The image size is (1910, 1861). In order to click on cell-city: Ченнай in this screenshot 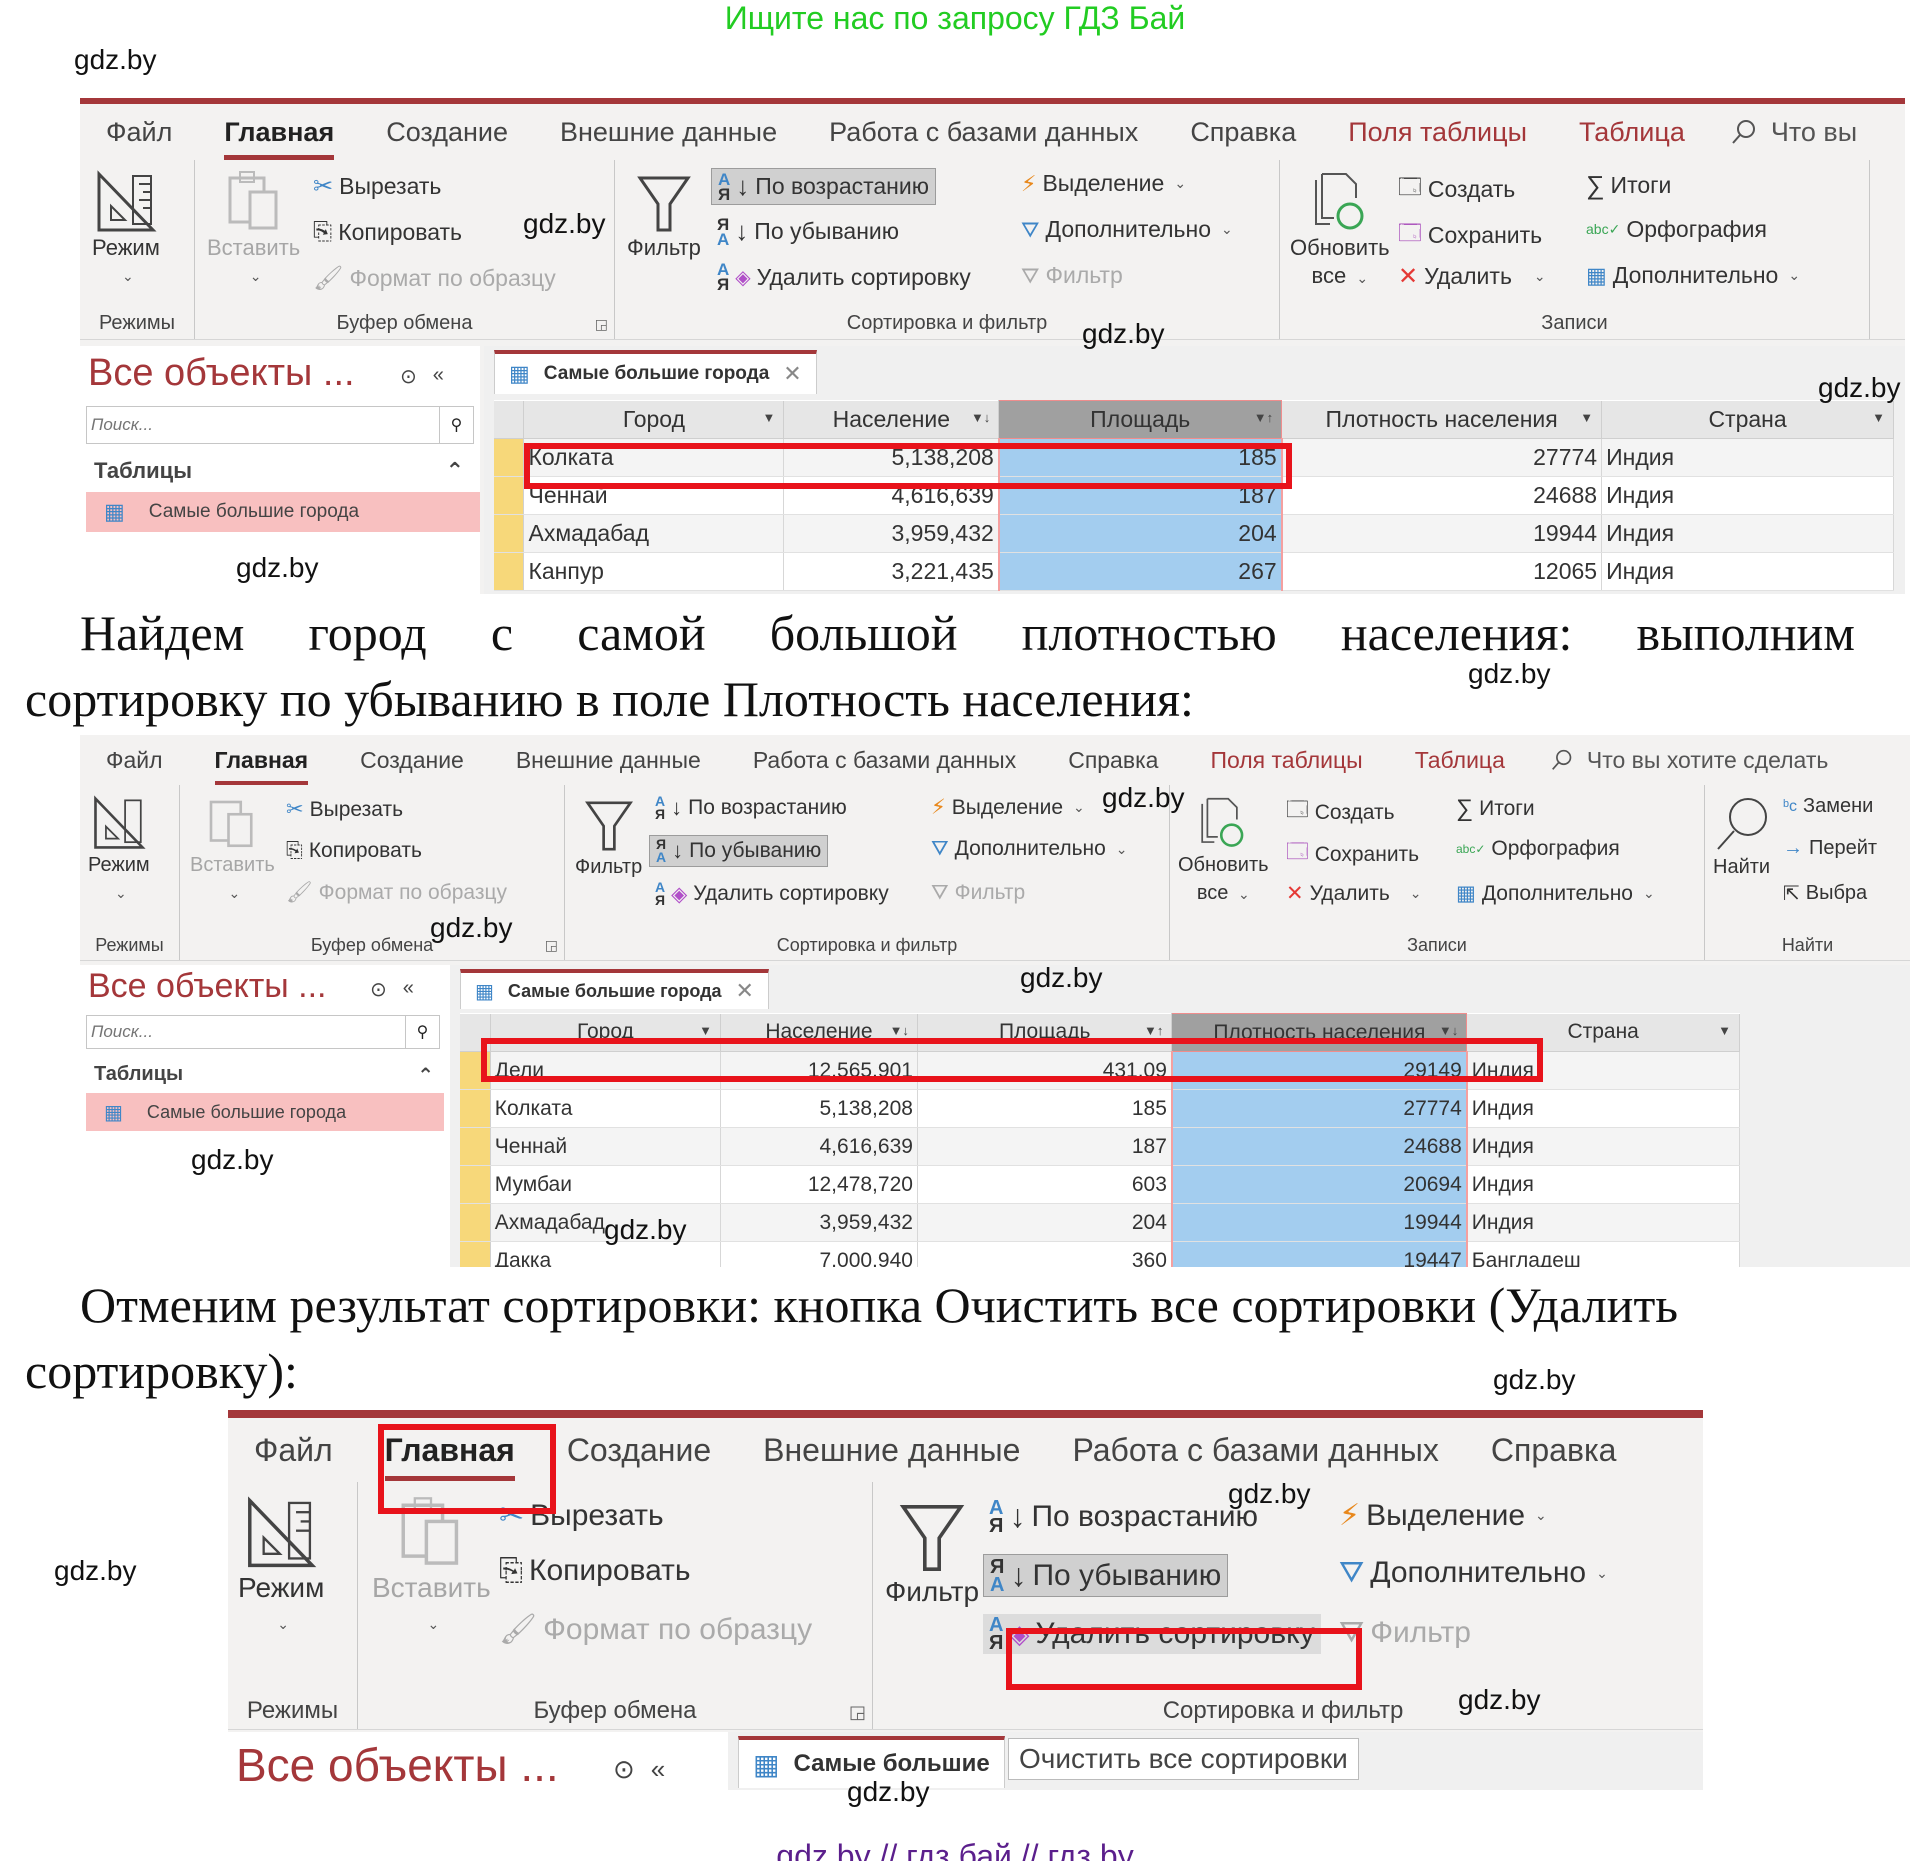, I will do `click(606, 1146)`.